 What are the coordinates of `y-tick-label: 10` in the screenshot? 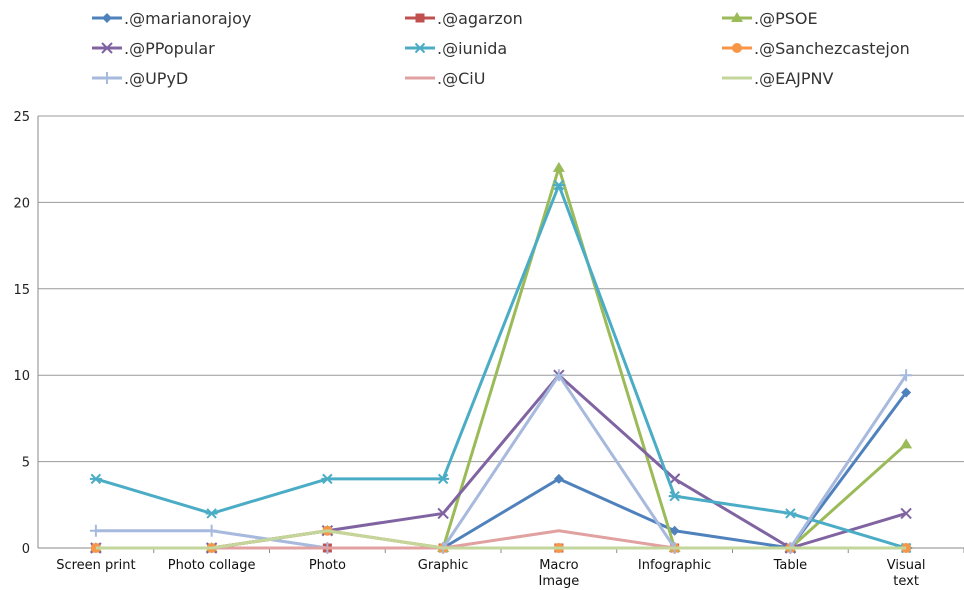 It's located at (21, 376).